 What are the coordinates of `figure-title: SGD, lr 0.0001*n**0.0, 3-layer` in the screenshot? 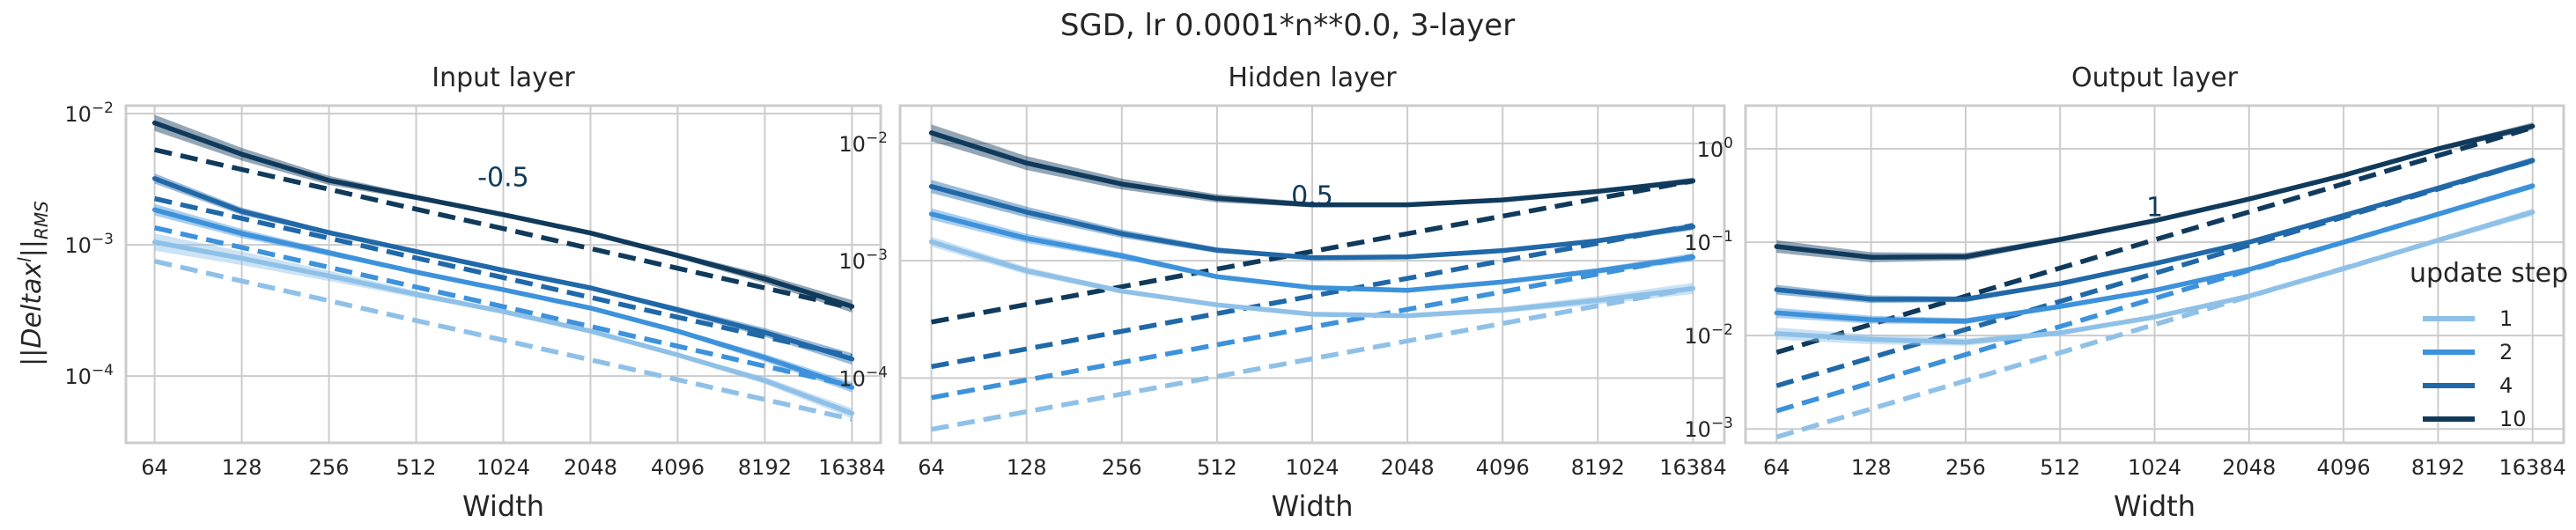 It's located at (1287, 25).